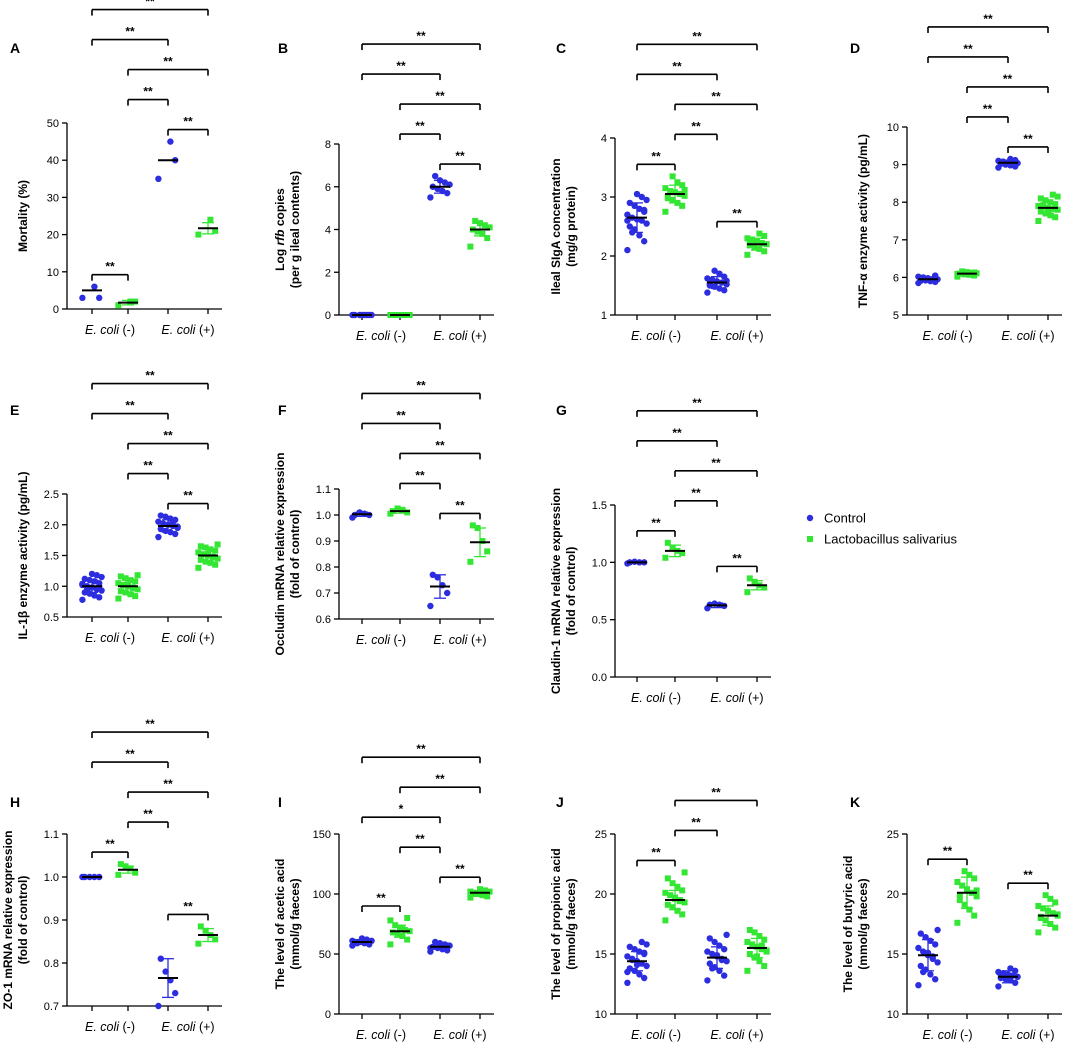 This screenshot has width=1084, height=1055. Describe the element at coordinates (601, 955) in the screenshot. I see `y-tick-label: 15` at that location.